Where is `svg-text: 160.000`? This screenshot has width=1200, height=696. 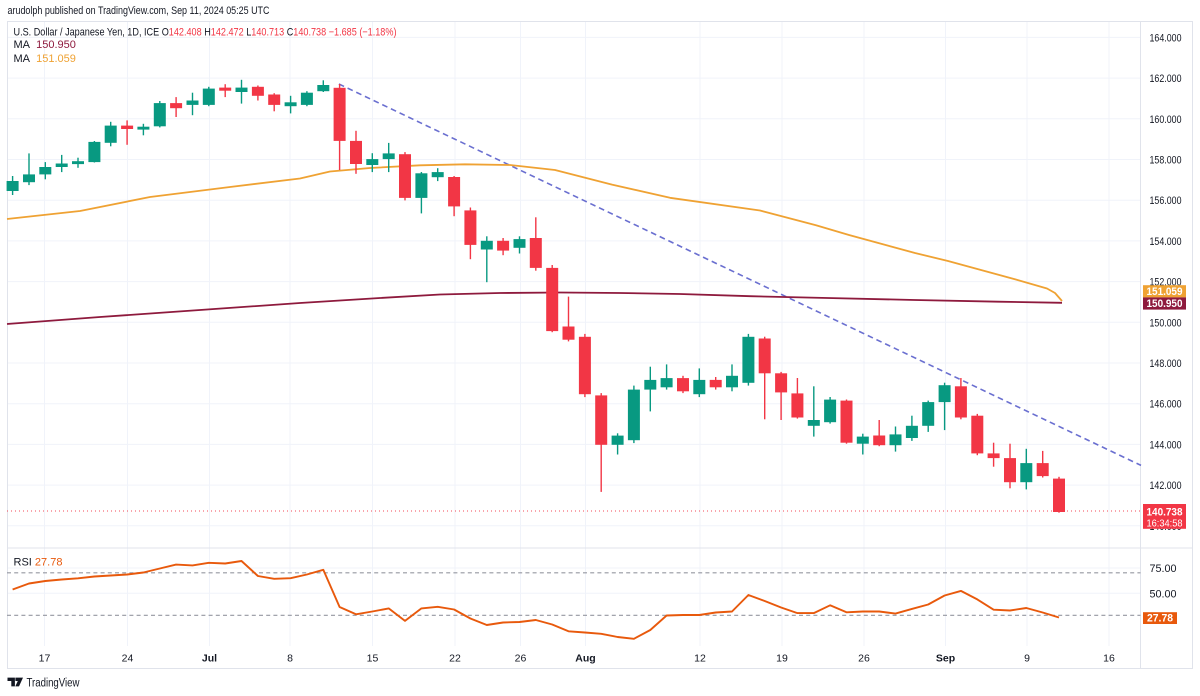 svg-text: 160.000 is located at coordinates (1166, 120).